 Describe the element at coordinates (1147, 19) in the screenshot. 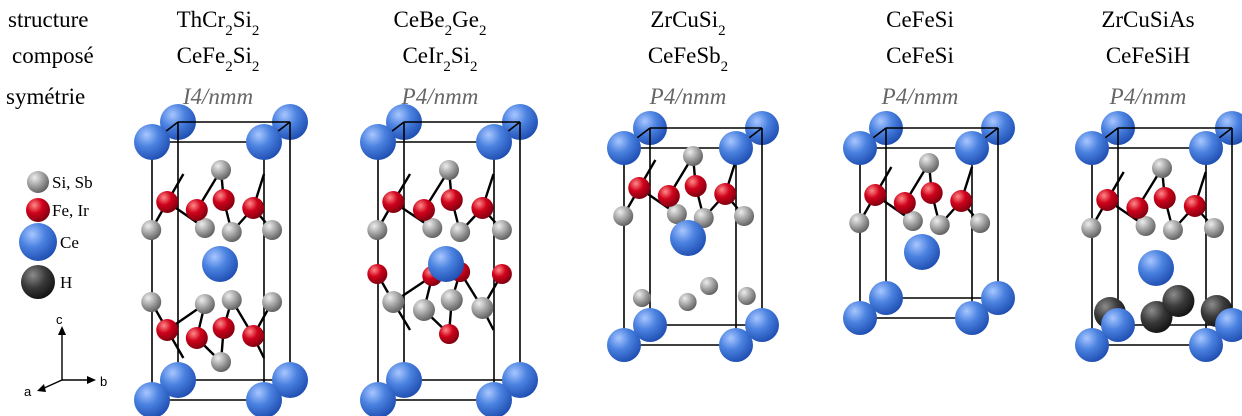

I see `structure-type-label: ZrCuSiAs` at that location.